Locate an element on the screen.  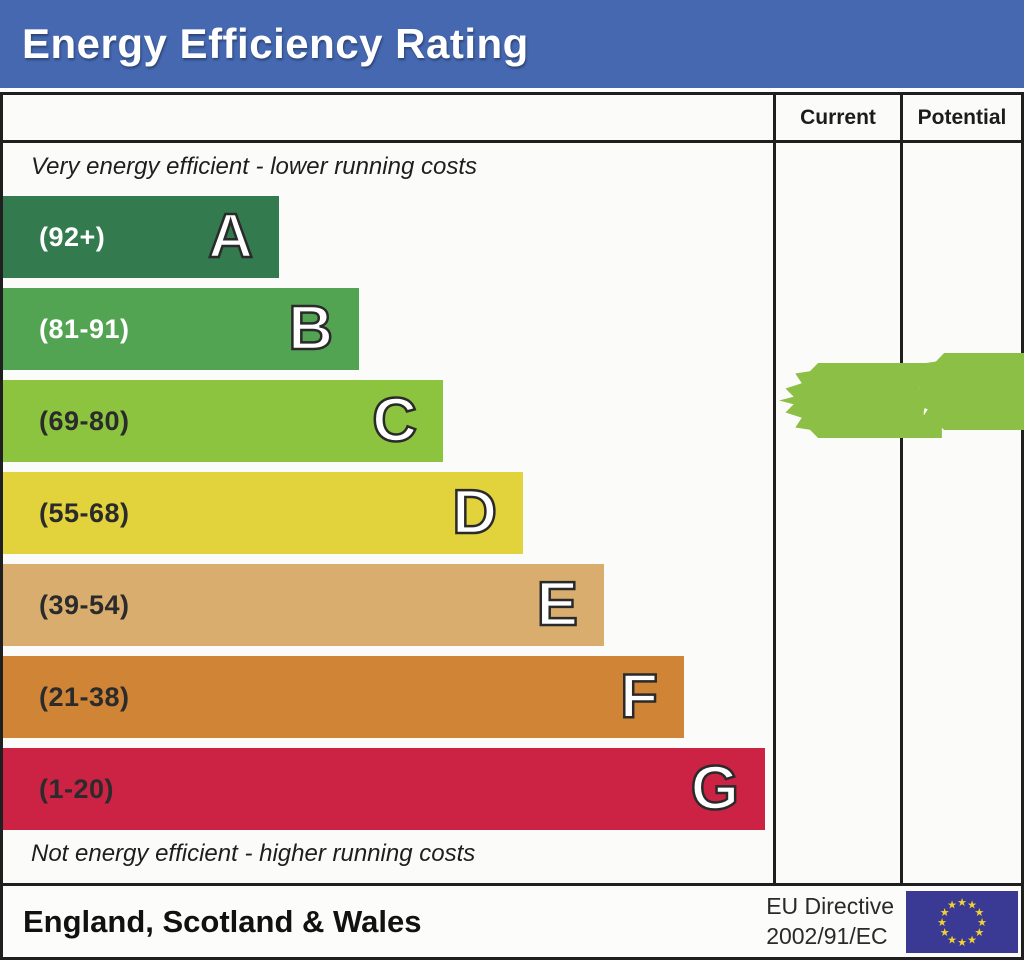
band-g-letter: G is located at coordinates (715, 789).